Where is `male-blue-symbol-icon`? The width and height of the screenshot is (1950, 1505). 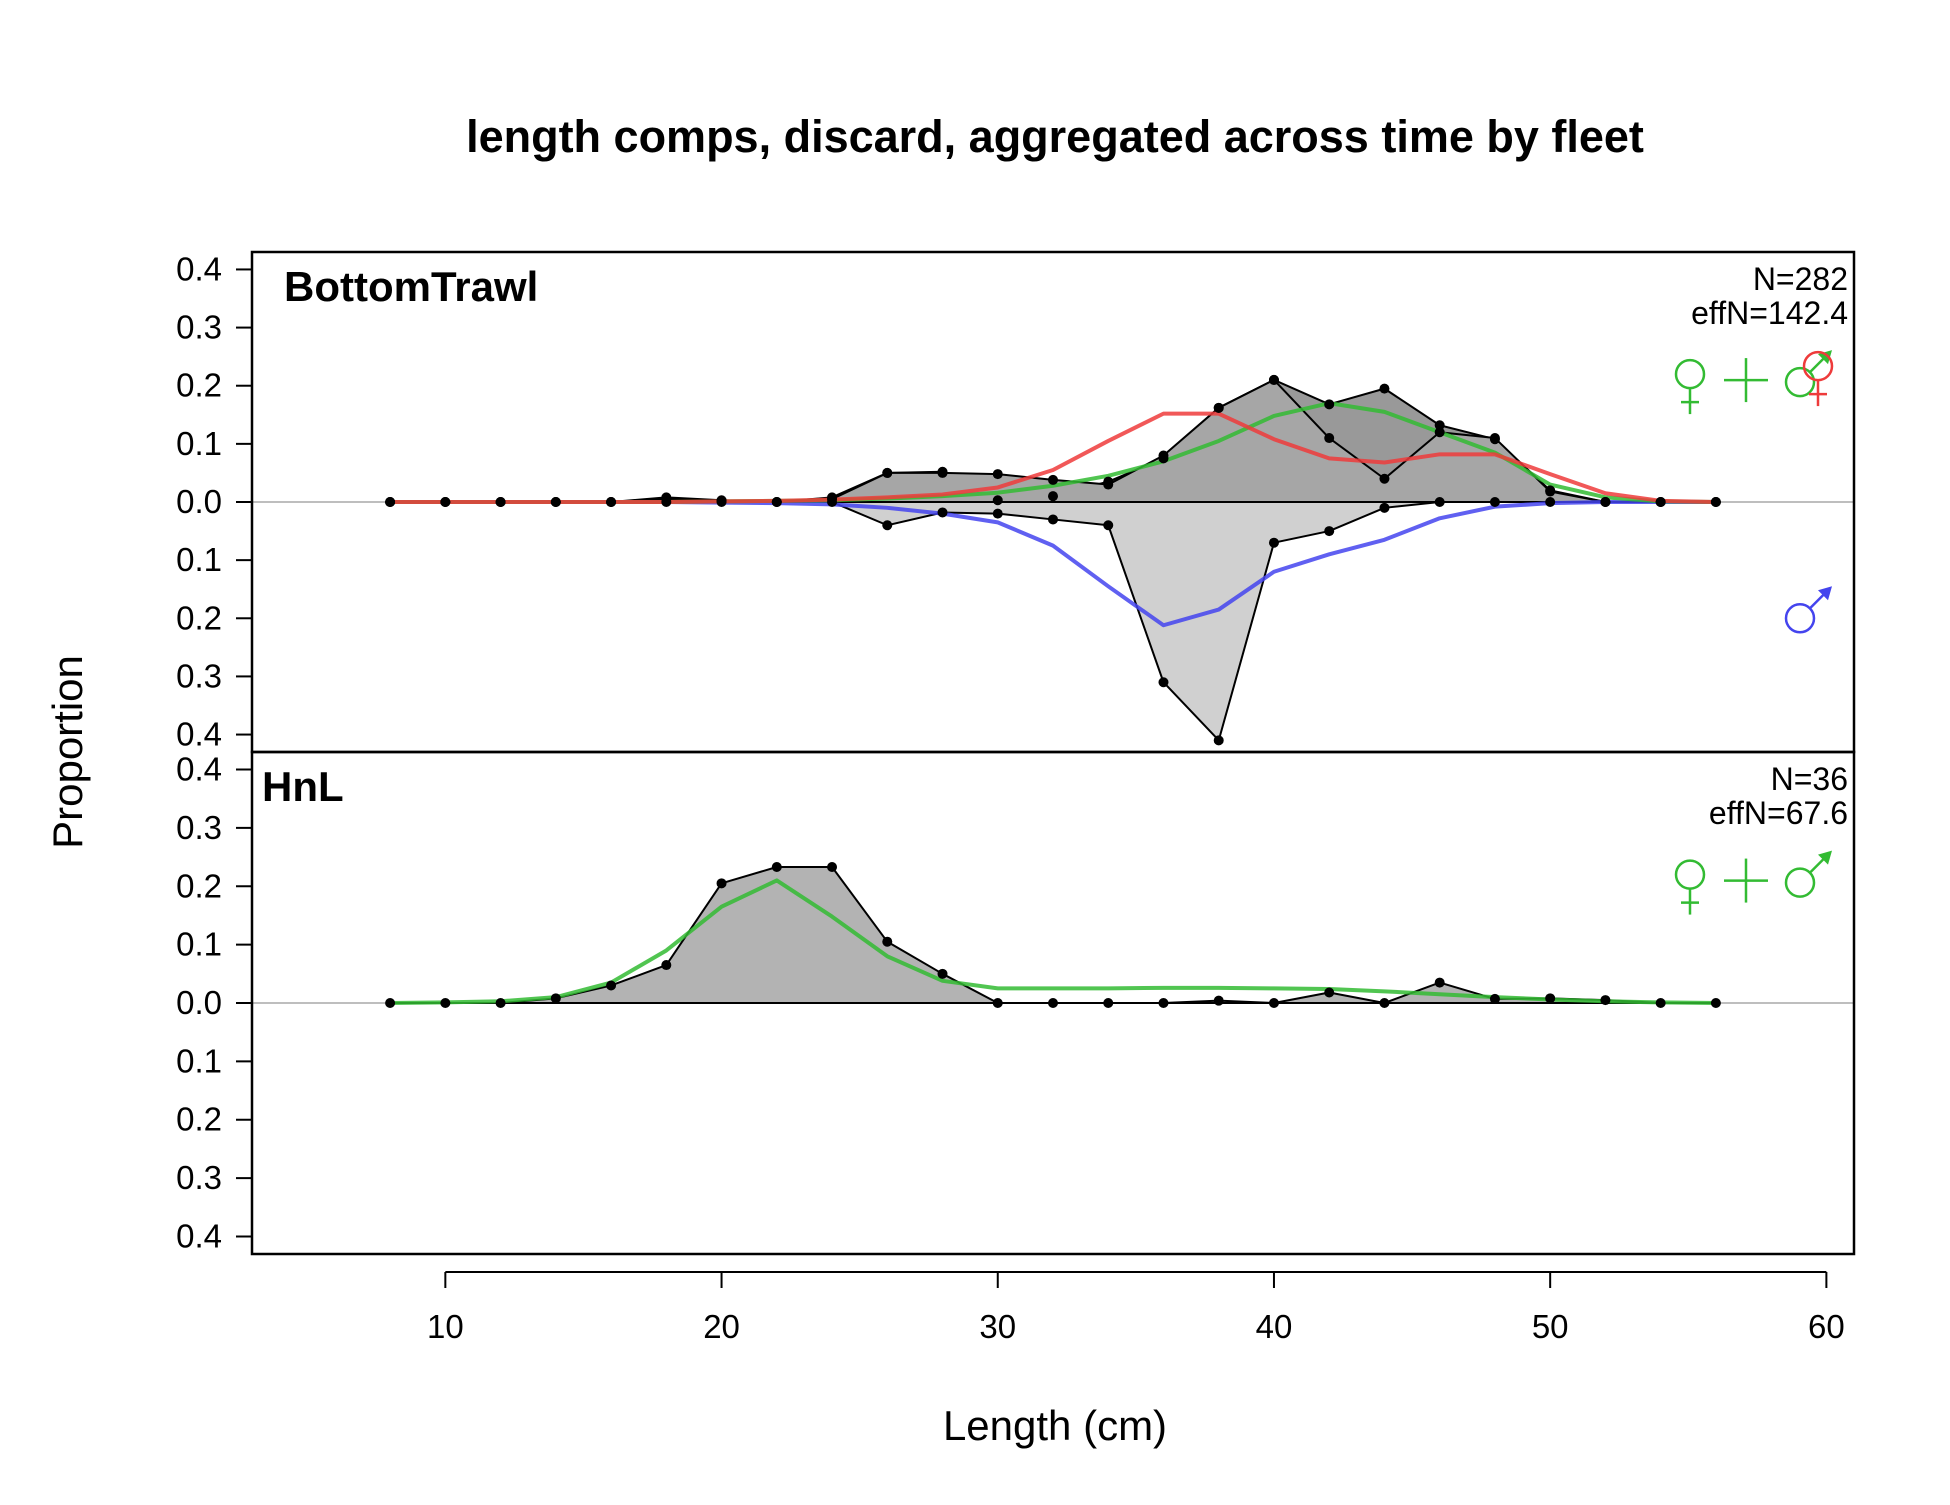
male-blue-symbol-icon is located at coordinates (1808, 610).